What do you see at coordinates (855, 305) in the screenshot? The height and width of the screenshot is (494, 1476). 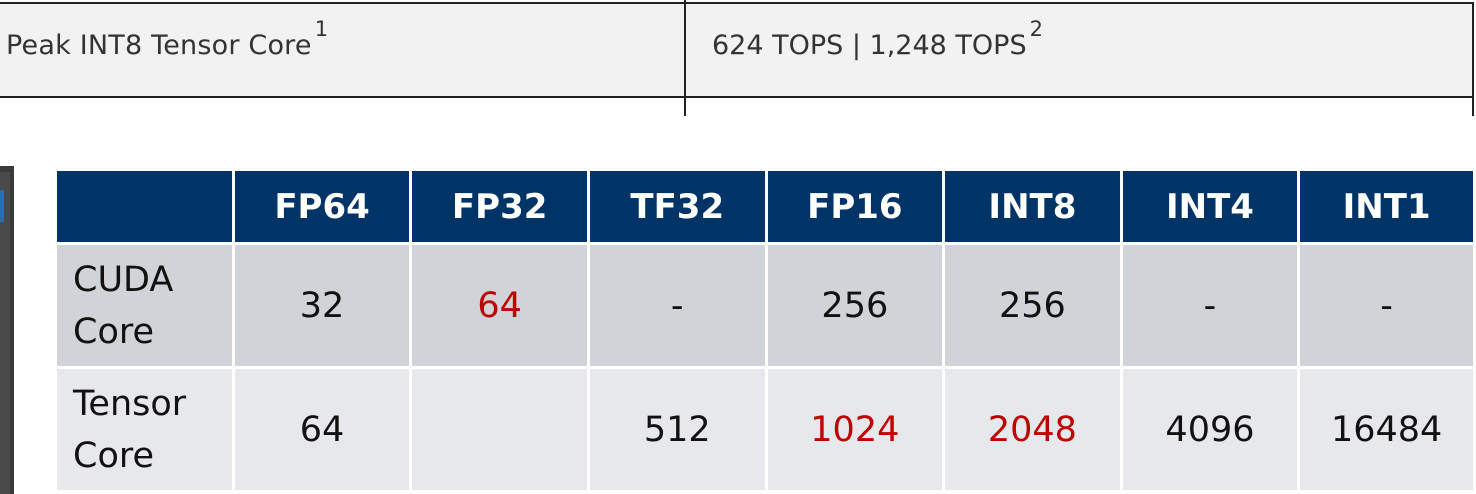 I see `cell-cuda-fp16: 256` at bounding box center [855, 305].